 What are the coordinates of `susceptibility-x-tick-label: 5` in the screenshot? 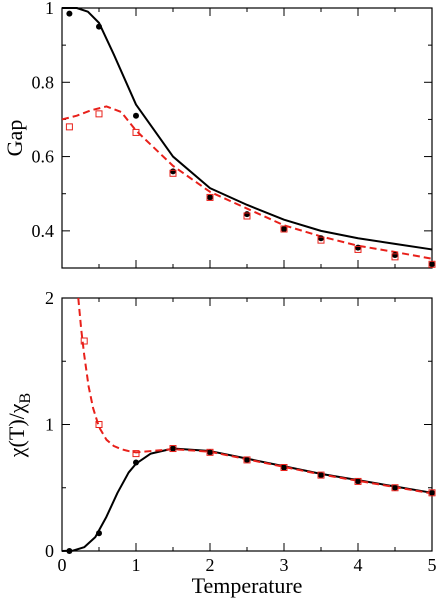 It's located at (432, 565).